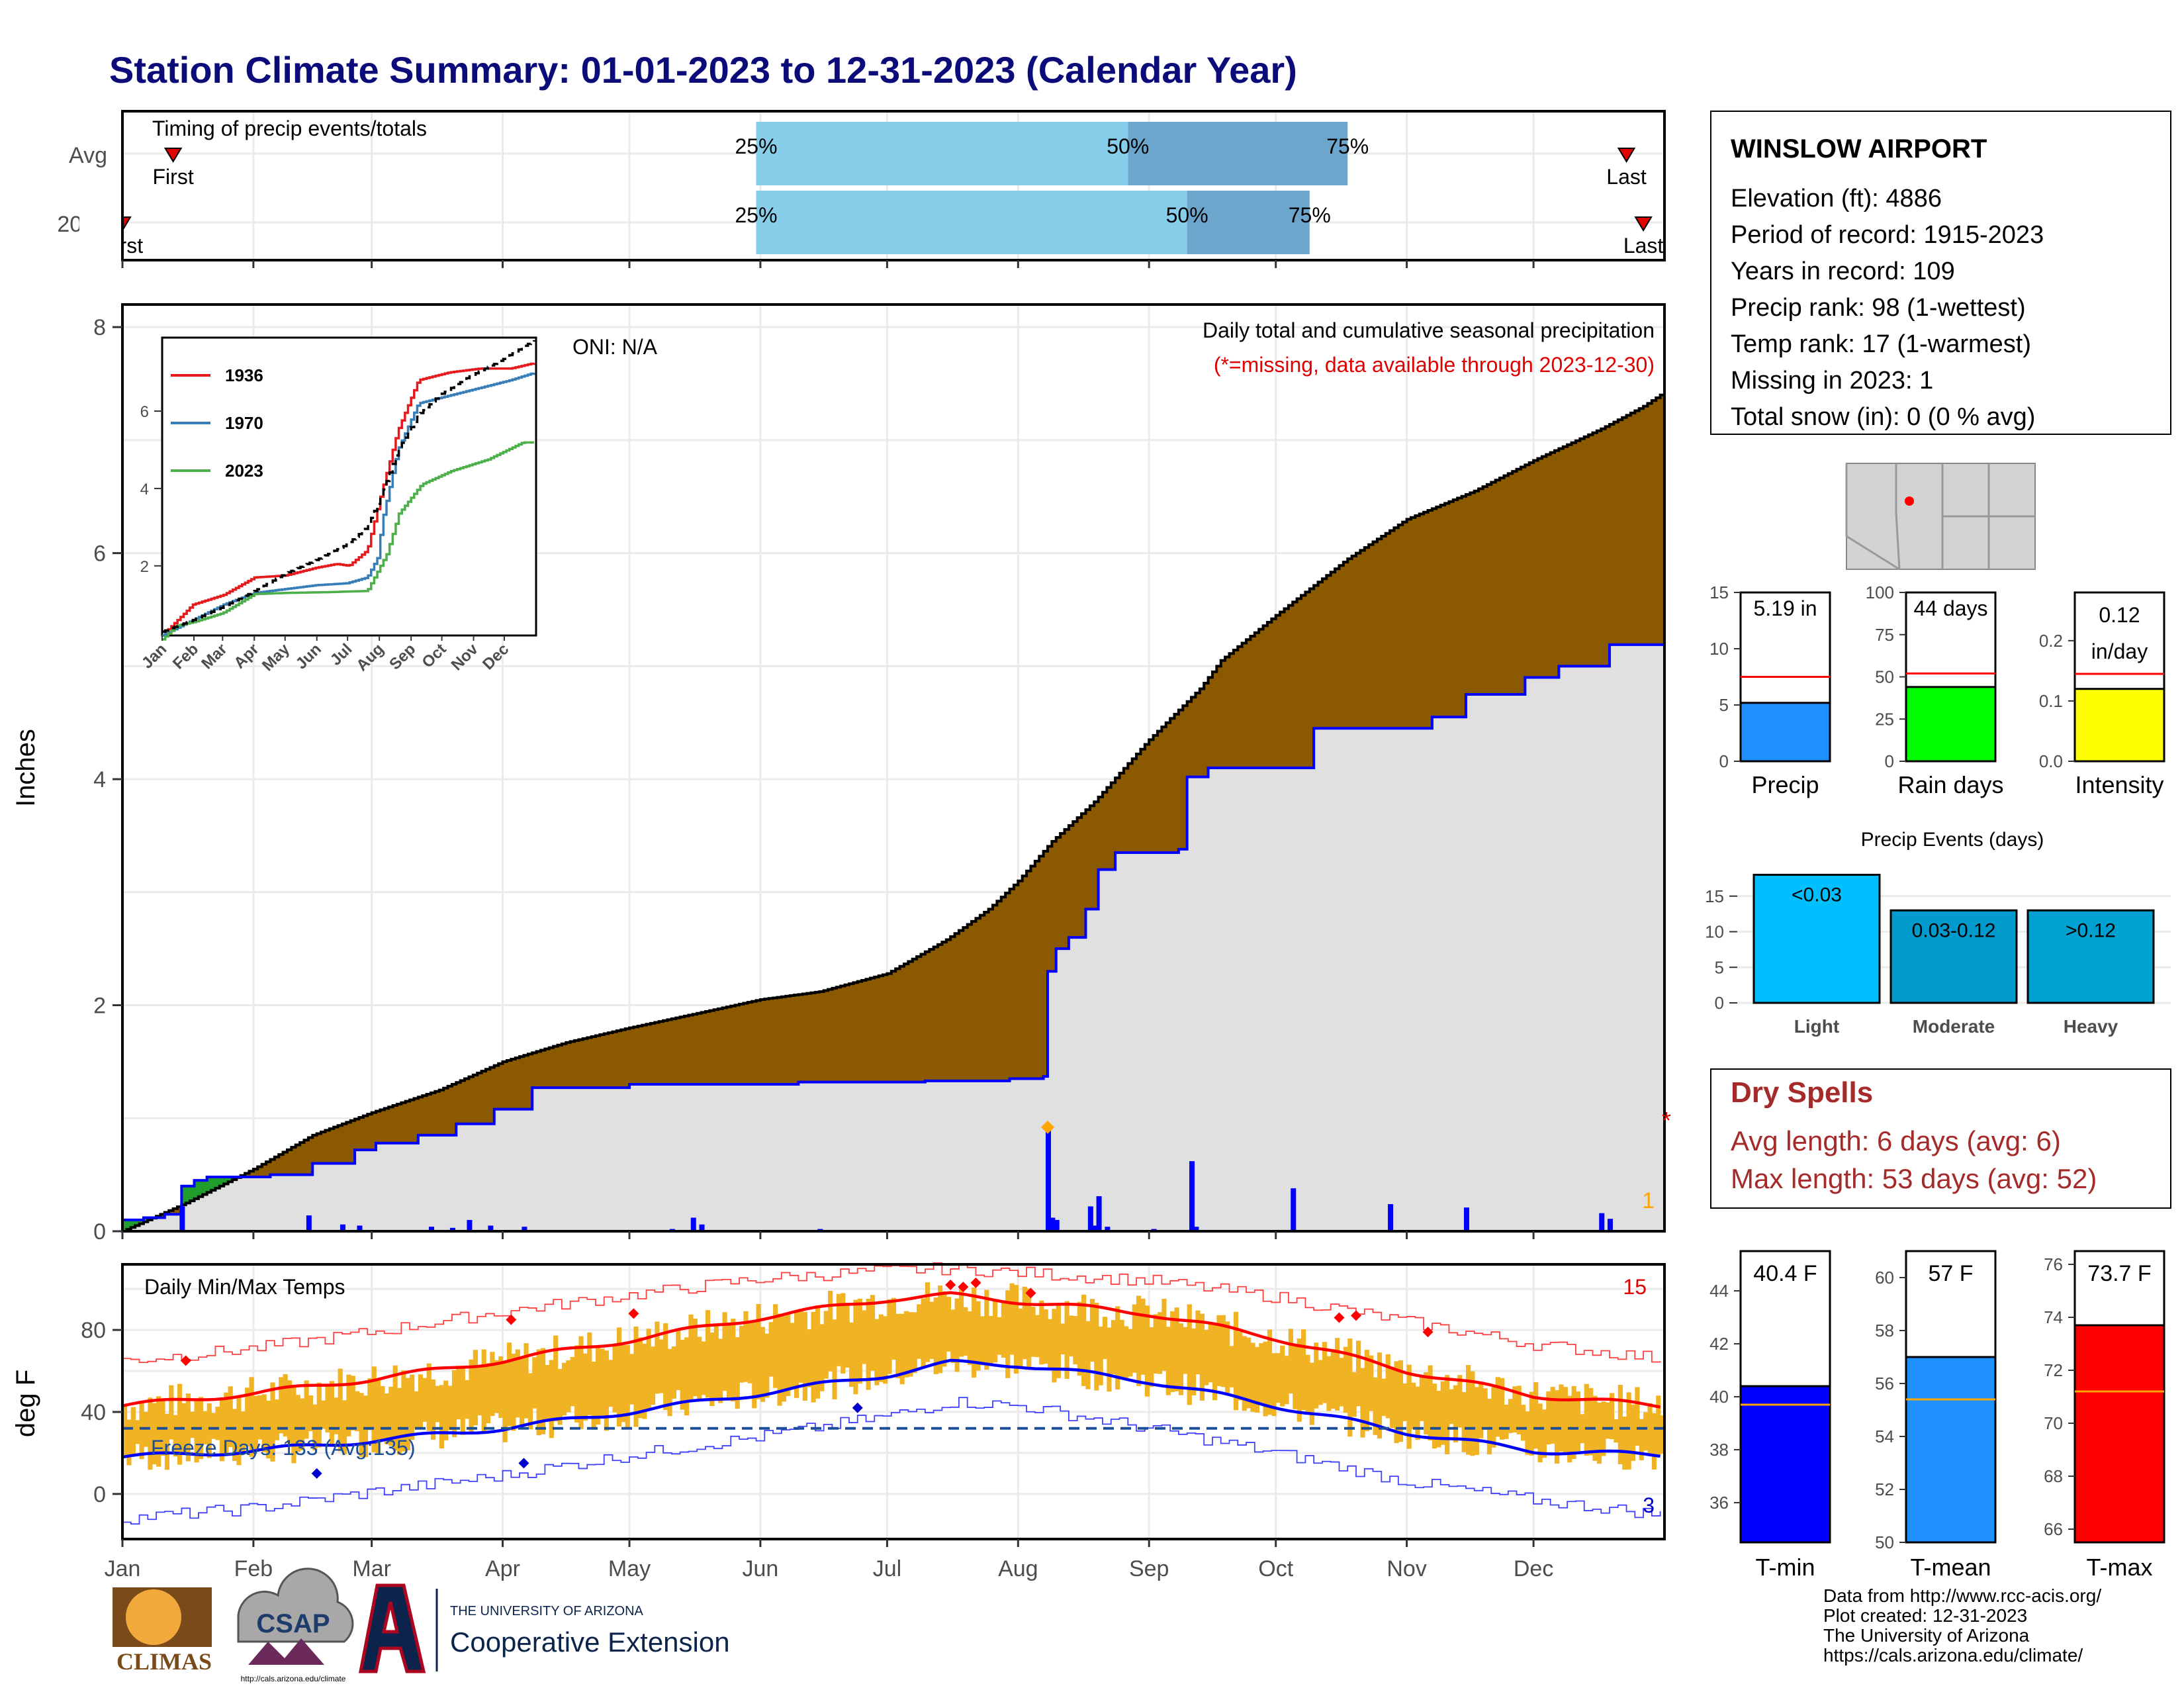 The image size is (2184, 1688). Describe the element at coordinates (1275, 1568) in the screenshot. I see `month-label: Oct` at that location.